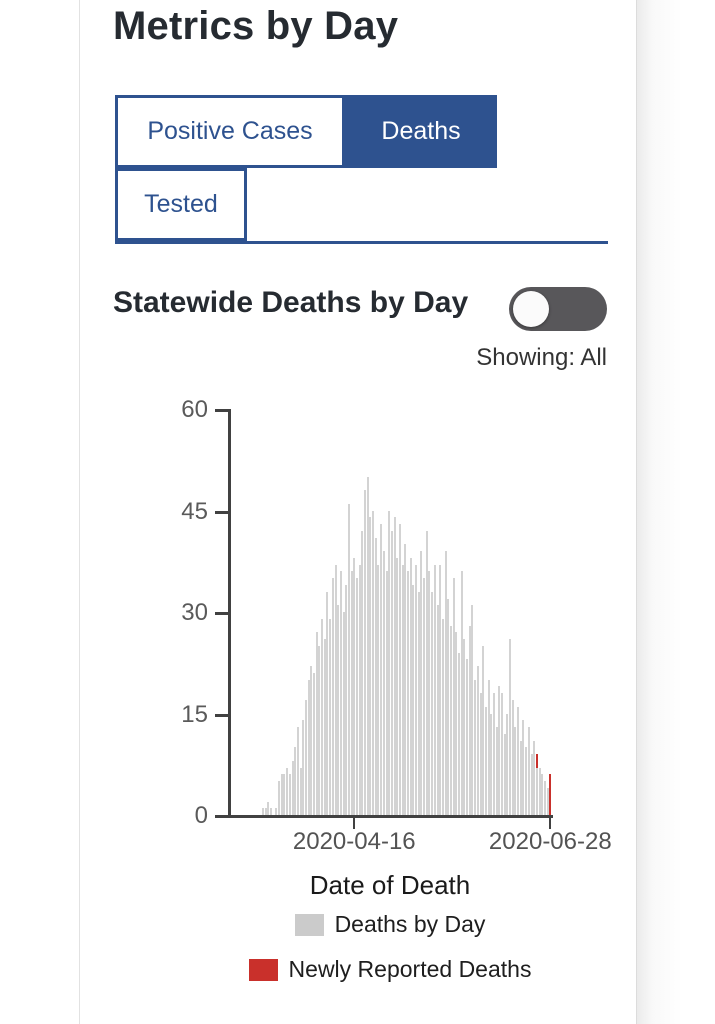 The image size is (715, 1024). What do you see at coordinates (79, 512) in the screenshot?
I see `content-left-border` at bounding box center [79, 512].